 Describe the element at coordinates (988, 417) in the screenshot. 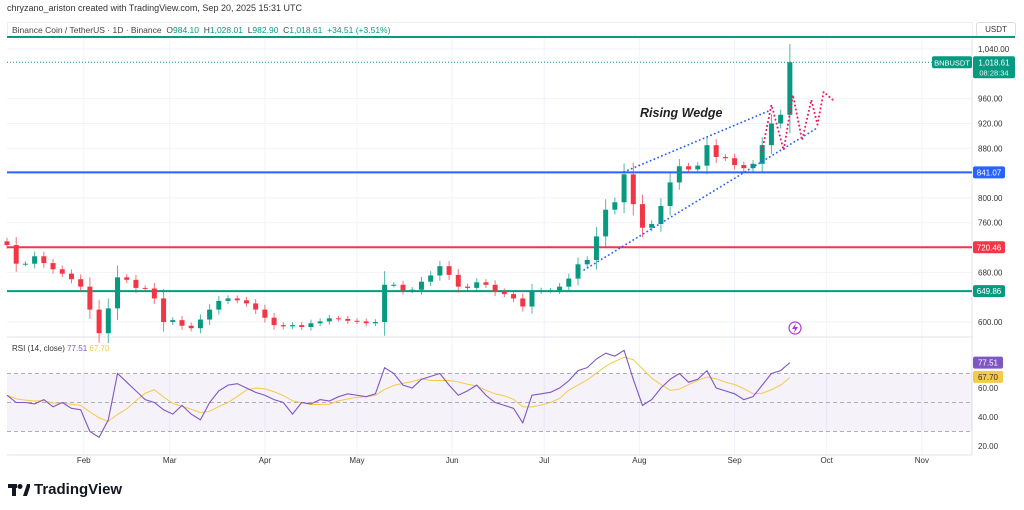

I see `rsi-tick-label: 40.00` at that location.